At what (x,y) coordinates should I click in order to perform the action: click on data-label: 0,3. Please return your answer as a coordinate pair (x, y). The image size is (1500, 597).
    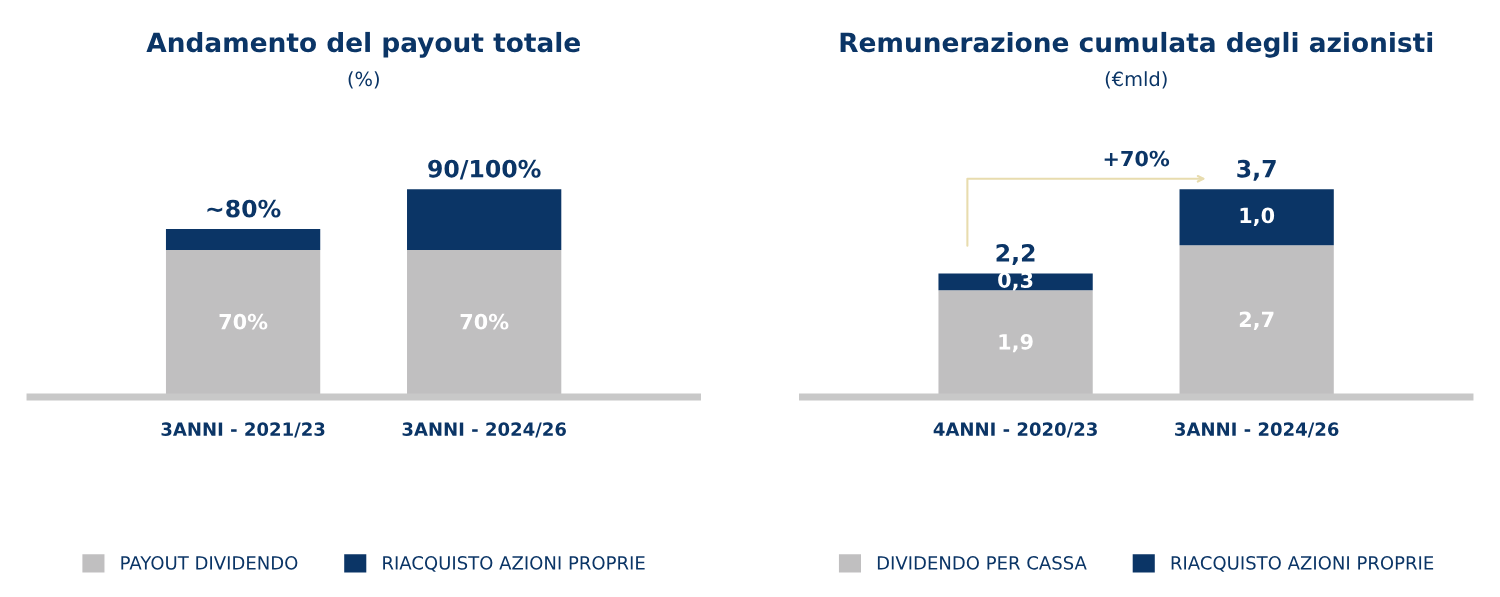
    Looking at the image, I should click on (1015, 281).